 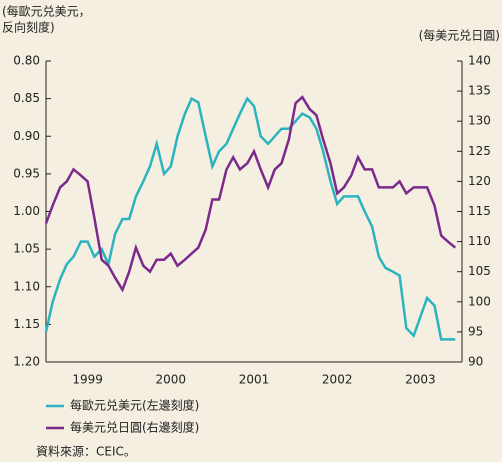 I want to click on y2-tick-label: 115, so click(x=479, y=211).